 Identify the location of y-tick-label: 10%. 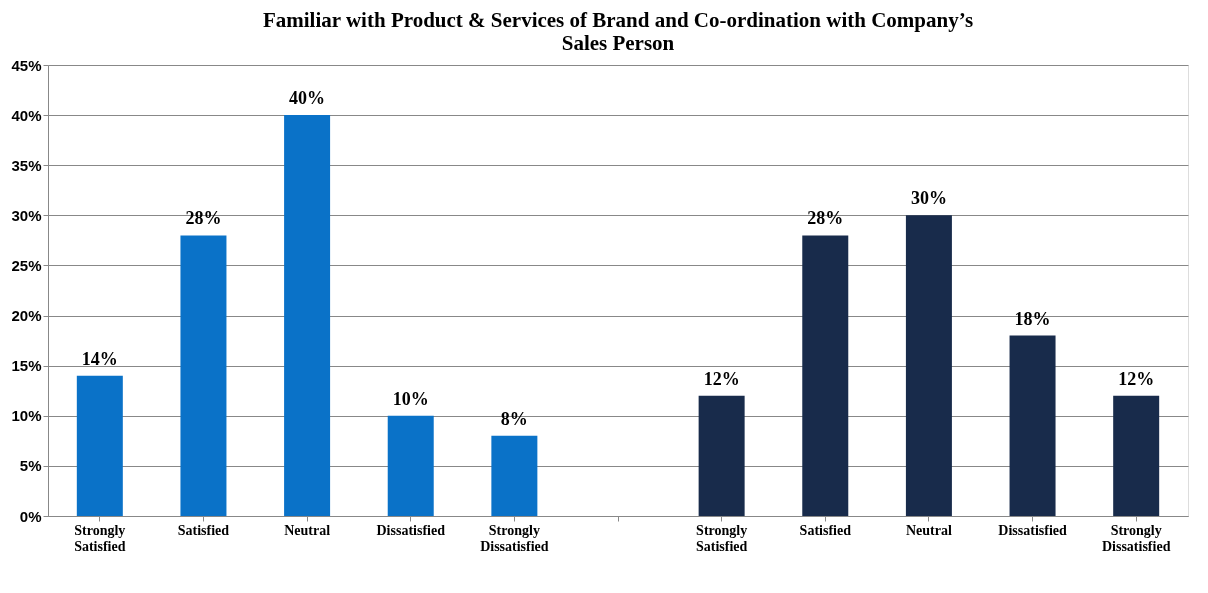
(26, 416).